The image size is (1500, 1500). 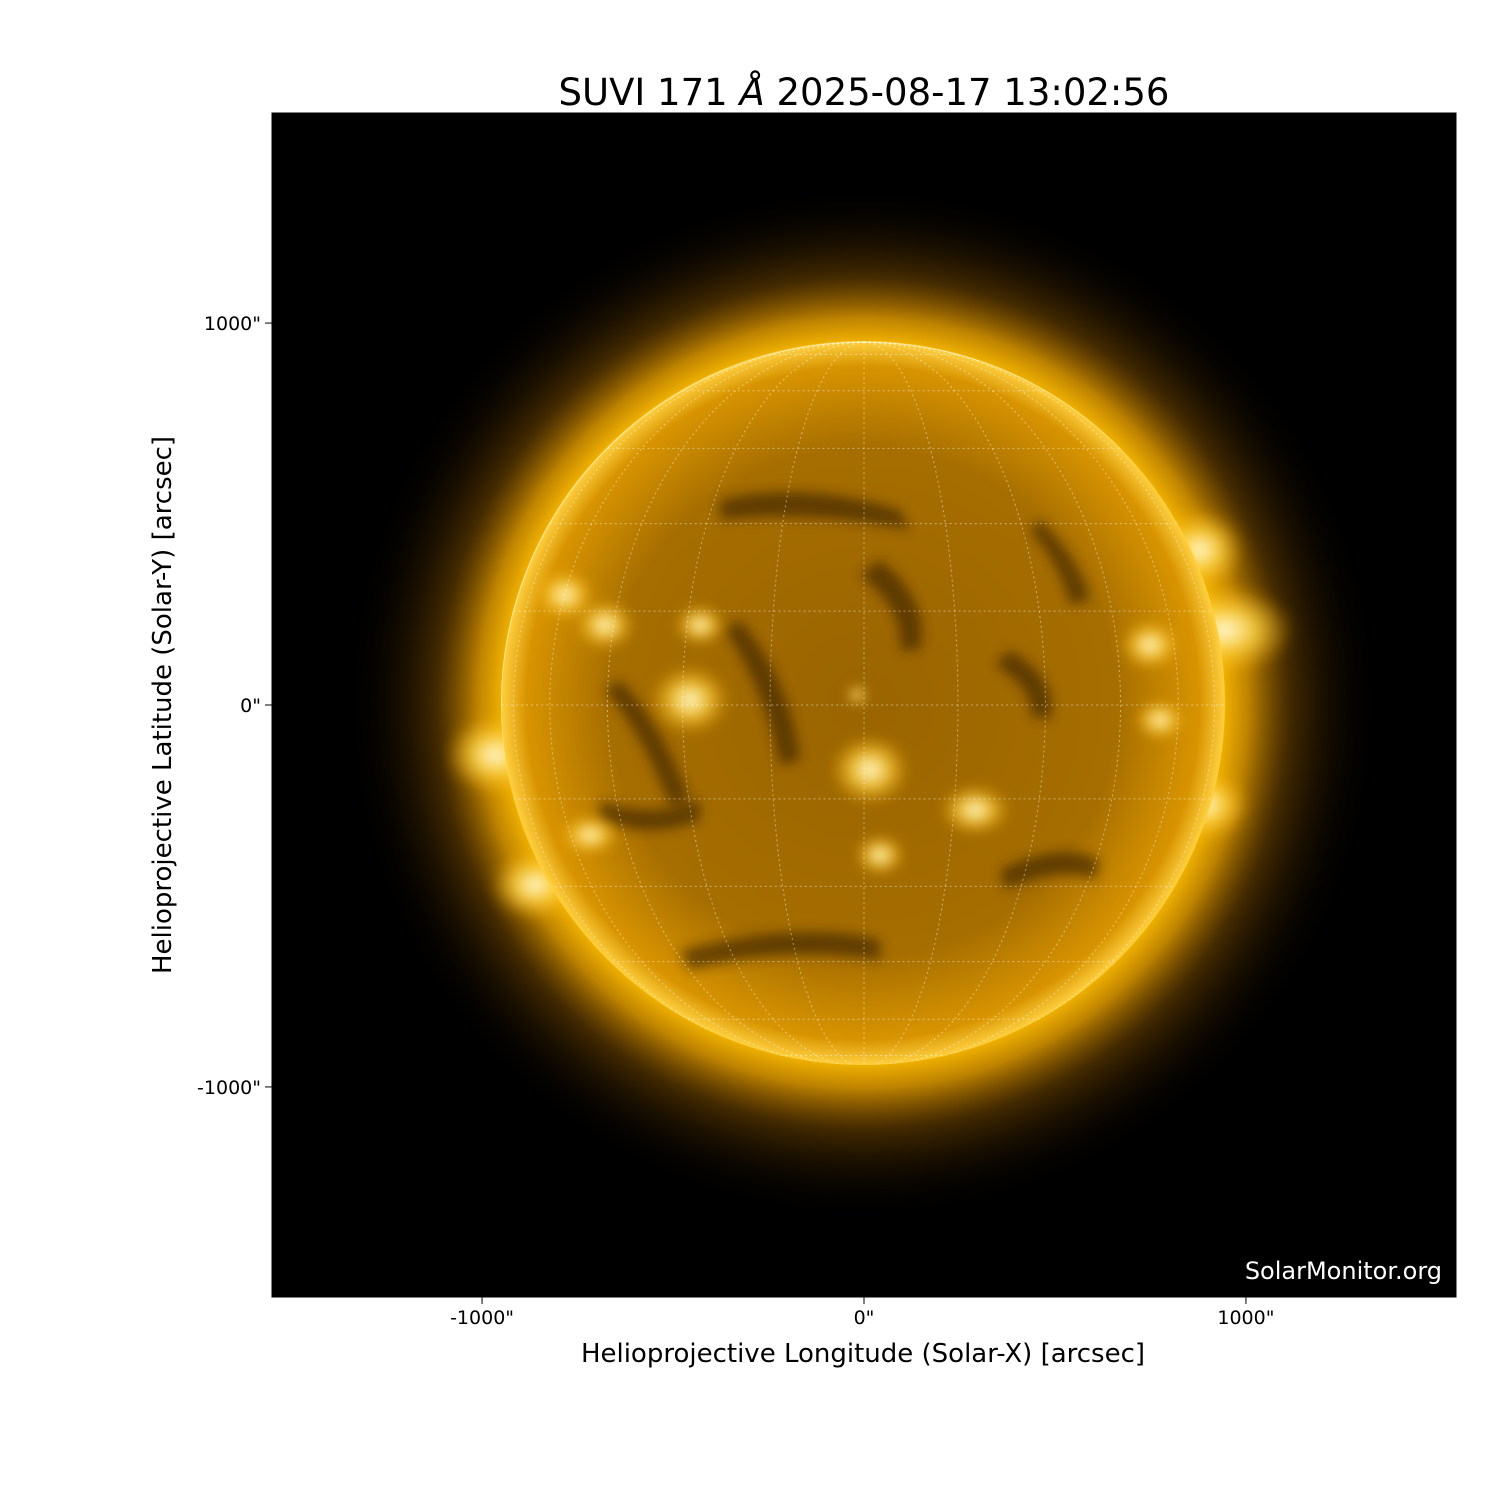 What do you see at coordinates (232, 324) in the screenshot?
I see `y-tick-label: 1000"` at bounding box center [232, 324].